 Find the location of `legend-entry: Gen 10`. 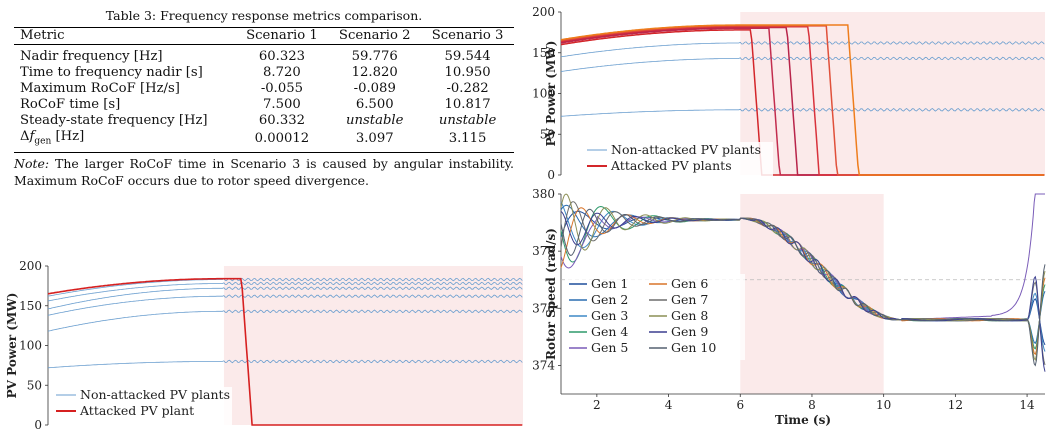

legend-entry: Gen 10 is located at coordinates (693, 347).